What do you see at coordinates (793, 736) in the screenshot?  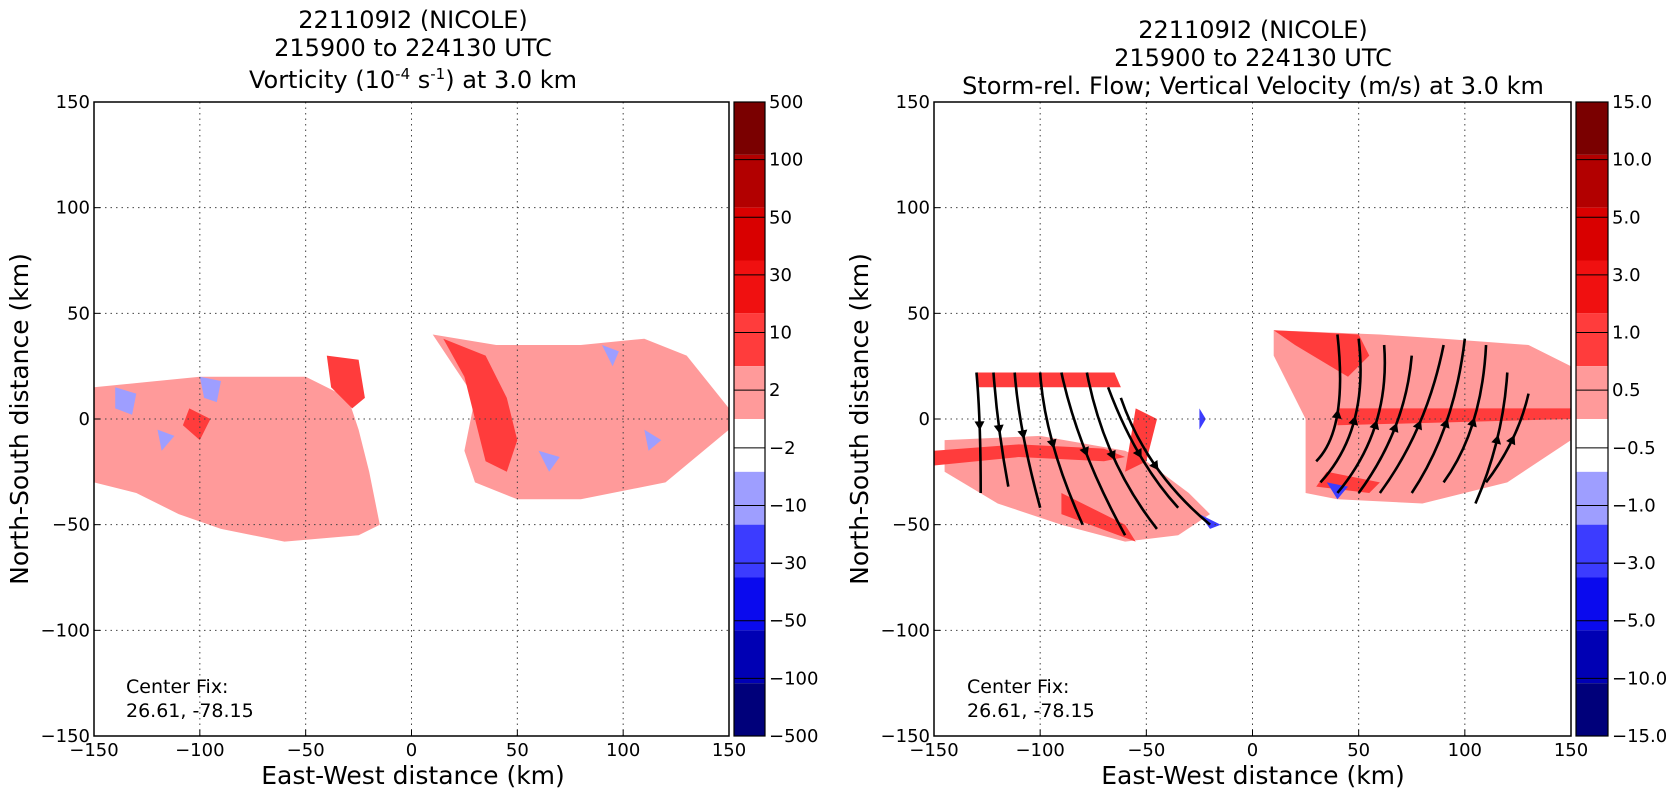 I see `colorbar-tick-label: −500` at bounding box center [793, 736].